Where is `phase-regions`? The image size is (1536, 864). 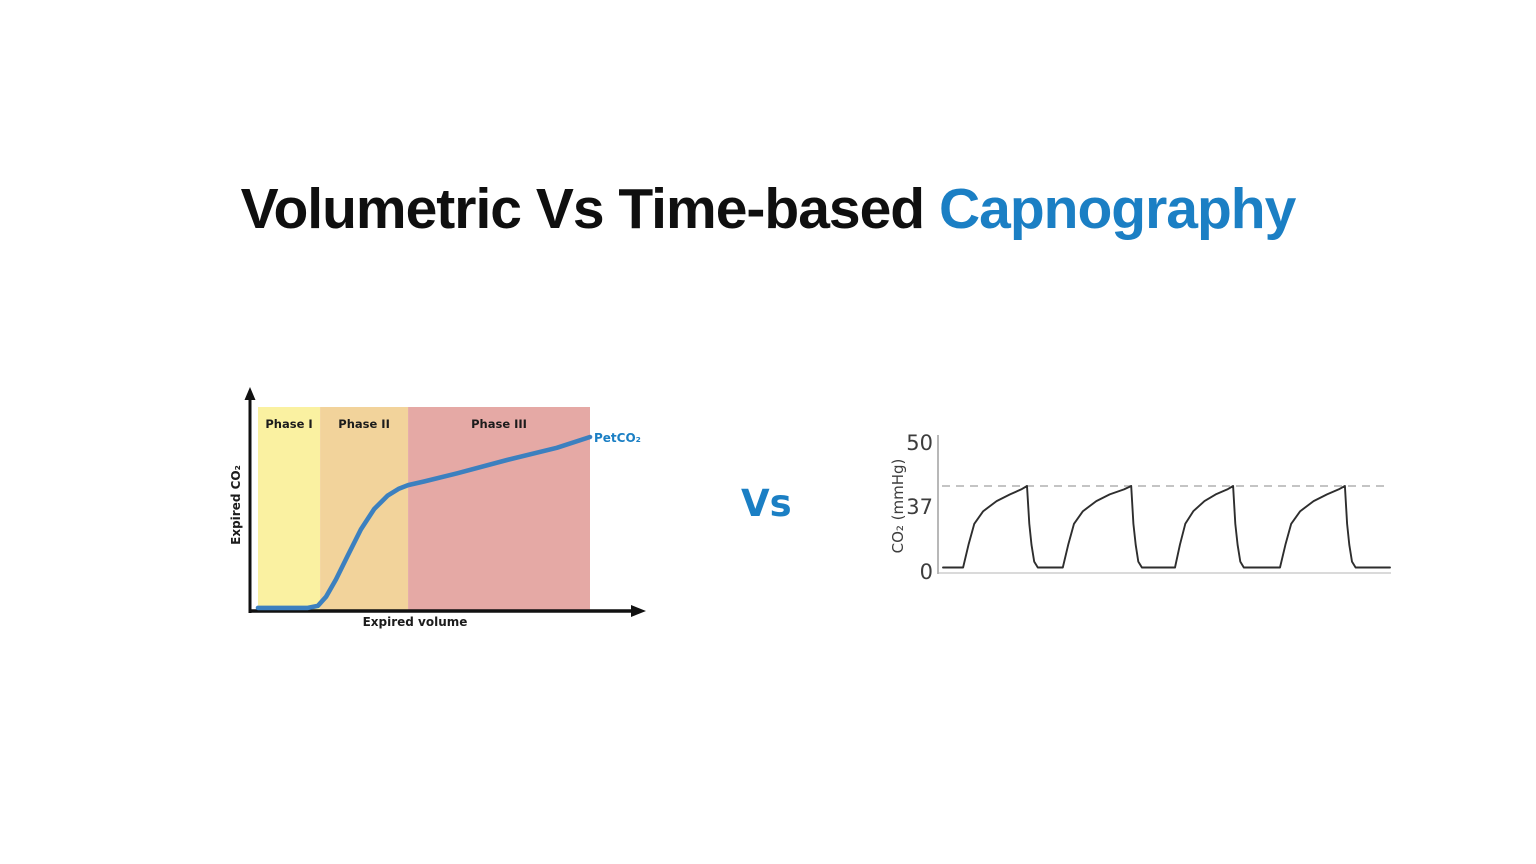 phase-regions is located at coordinates (424, 509).